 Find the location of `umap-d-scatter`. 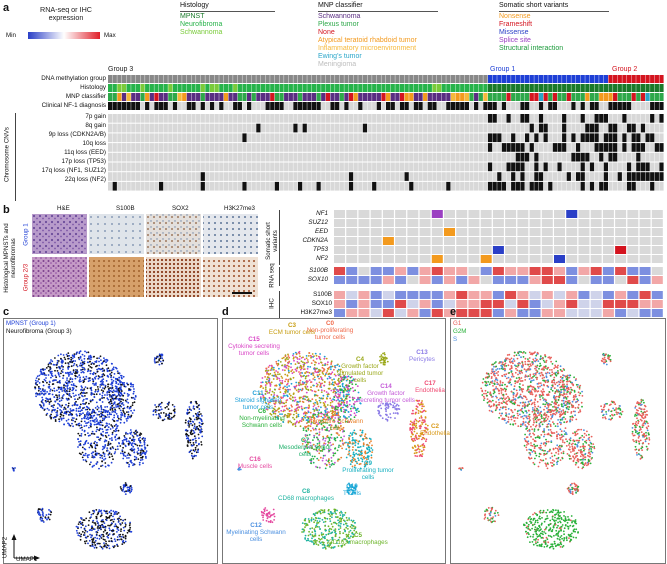

umap-d-scatter is located at coordinates (333, 450).